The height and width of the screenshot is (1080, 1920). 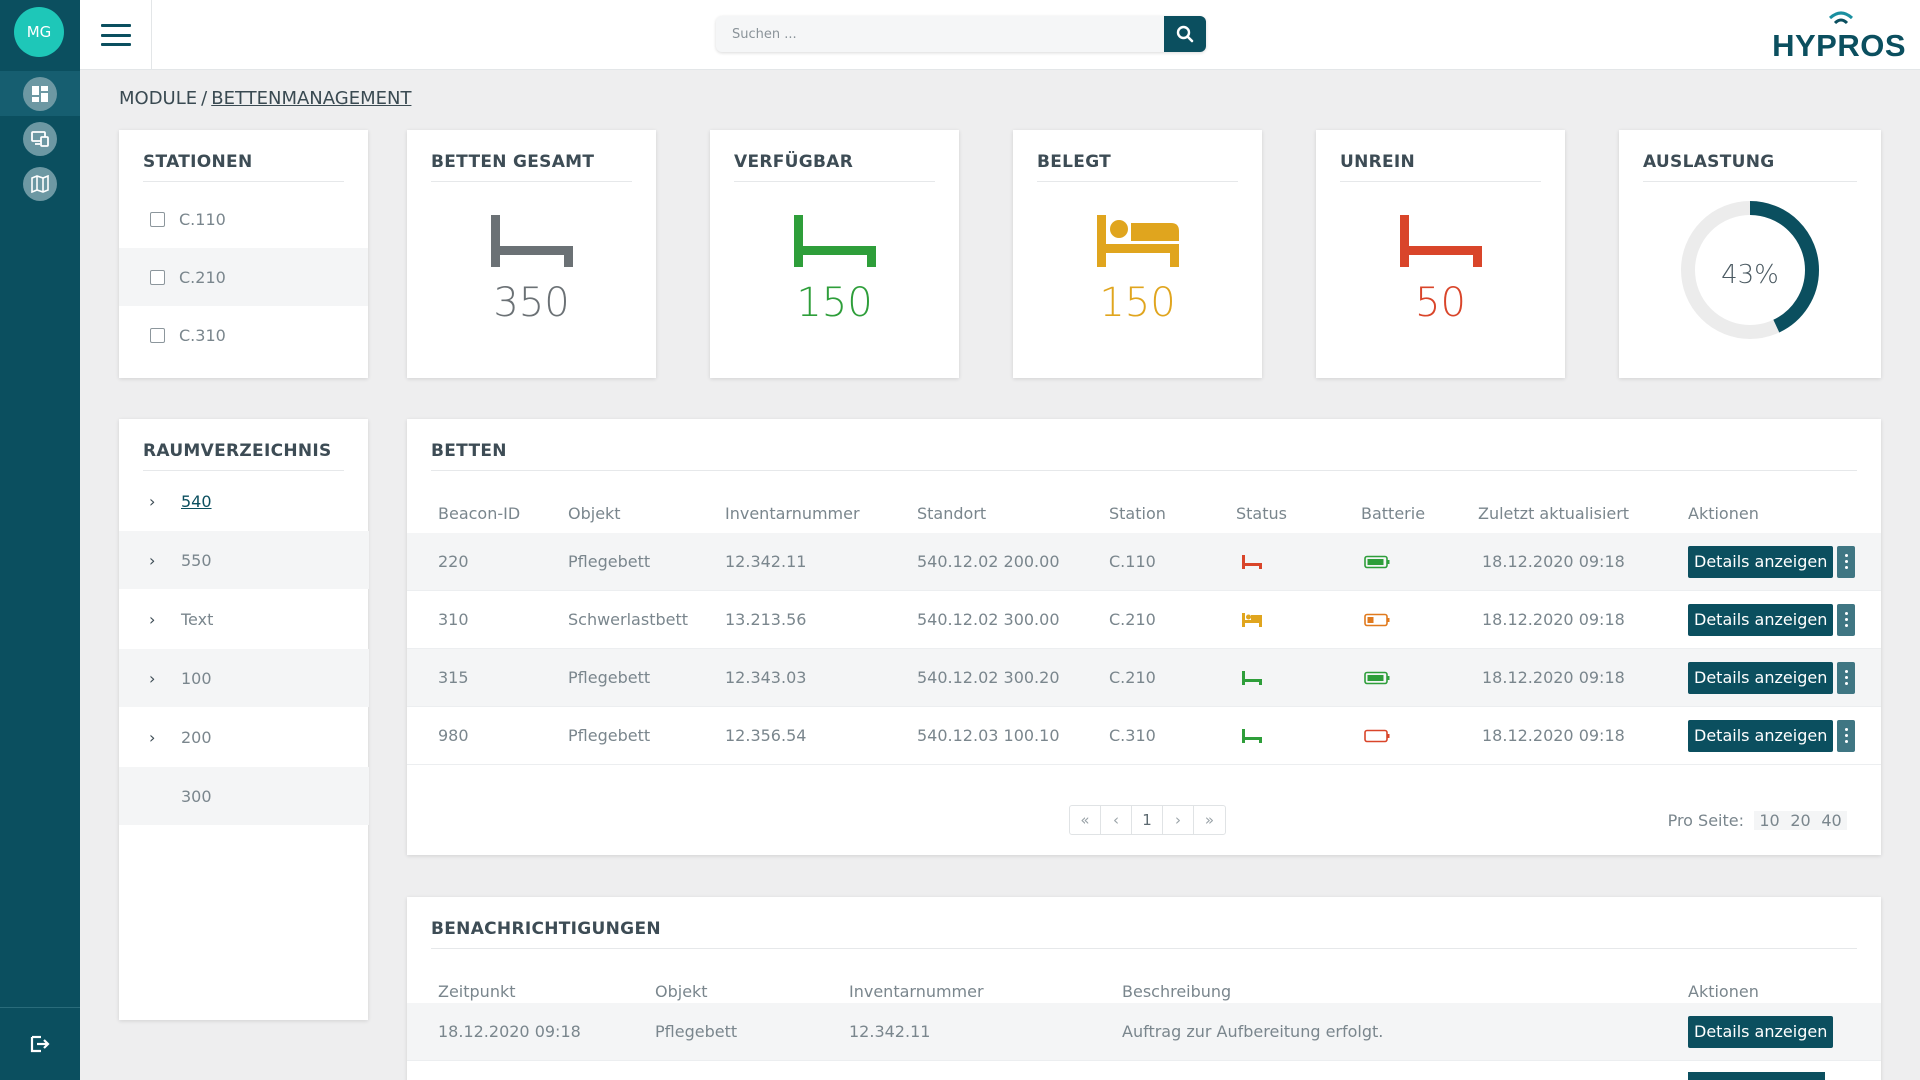 I want to click on next-page-icon: ›, so click(x=1178, y=820).